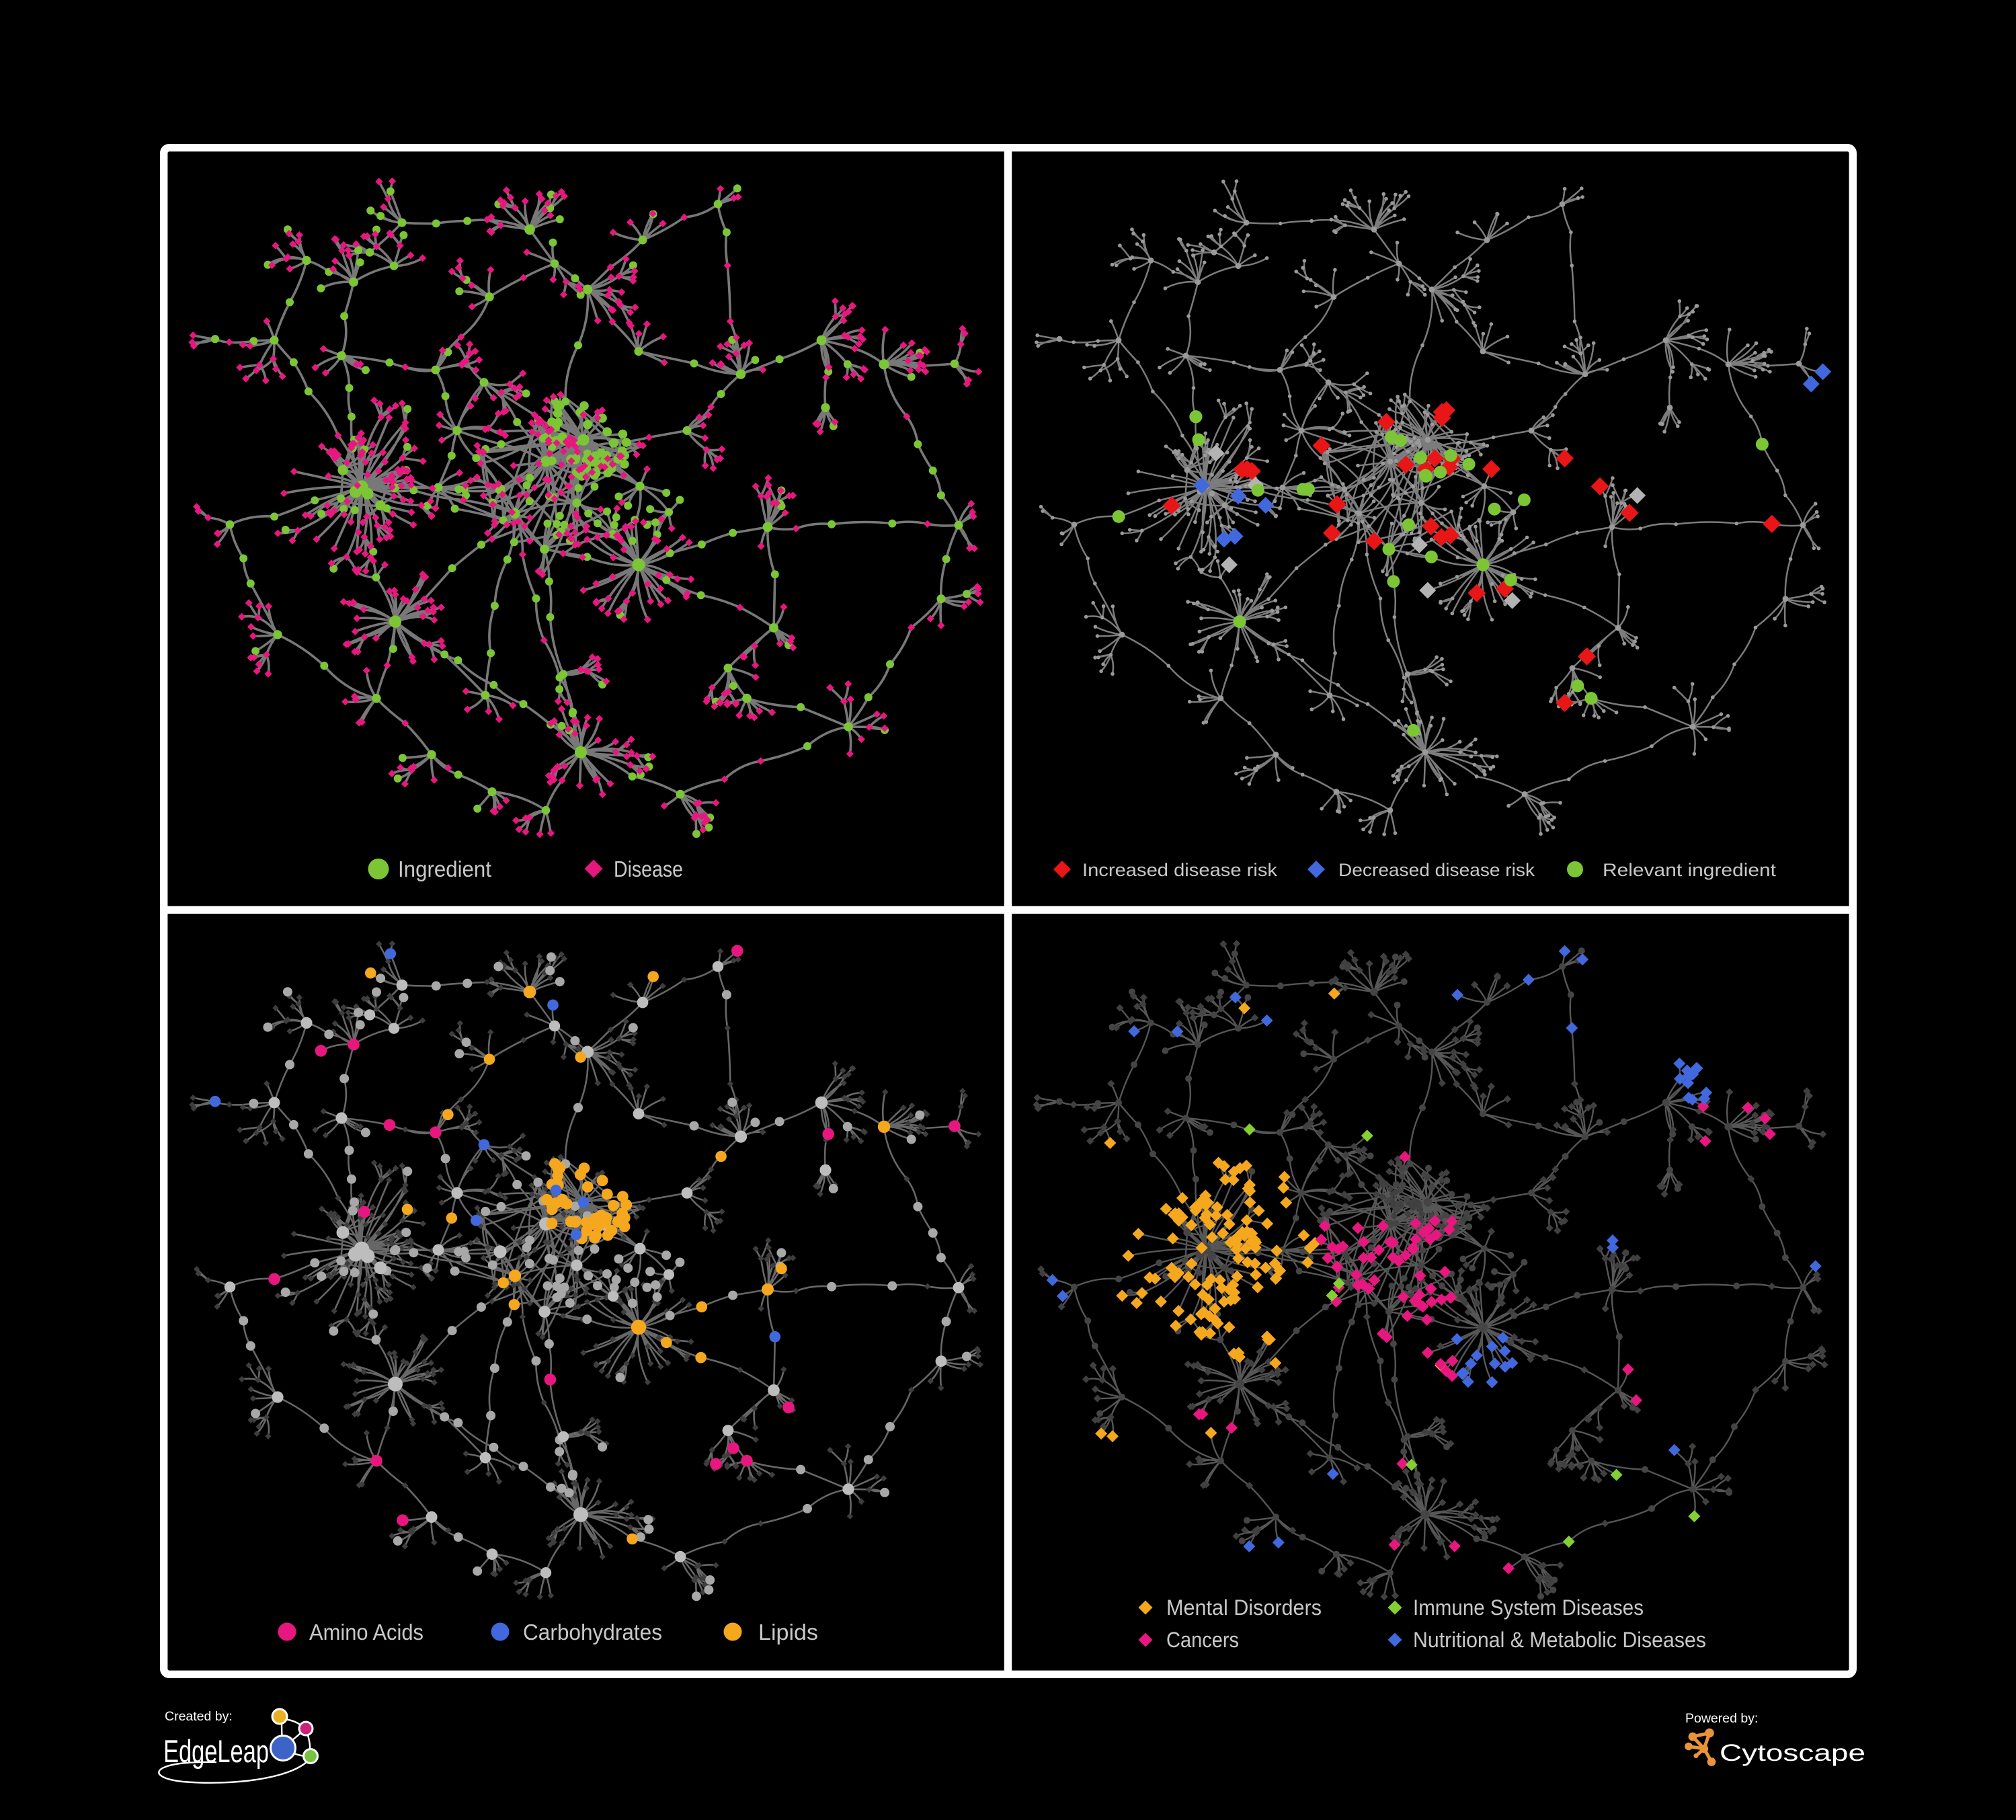  What do you see at coordinates (366, 1632) in the screenshot?
I see `svg-text: Amino Acids` at bounding box center [366, 1632].